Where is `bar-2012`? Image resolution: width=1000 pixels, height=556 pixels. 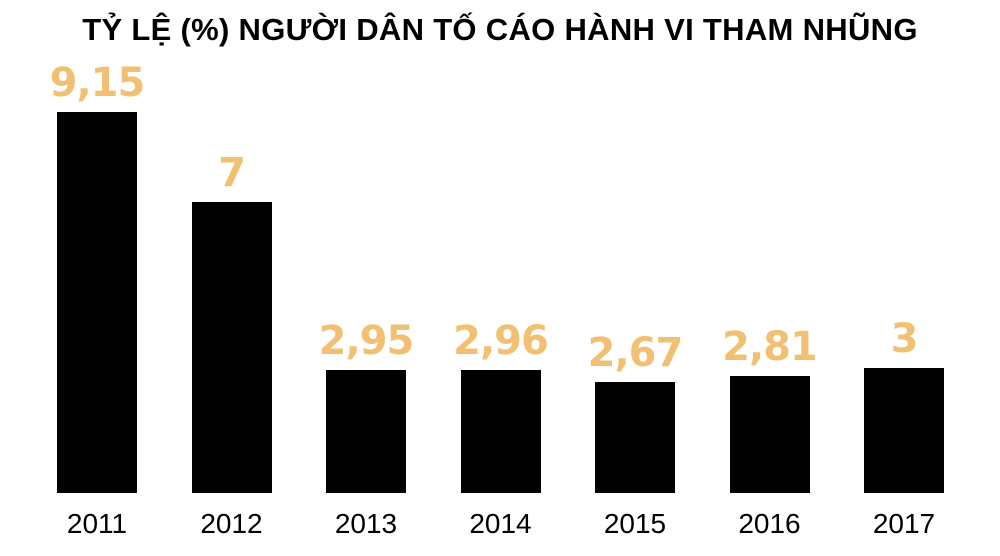 bar-2012 is located at coordinates (231, 347).